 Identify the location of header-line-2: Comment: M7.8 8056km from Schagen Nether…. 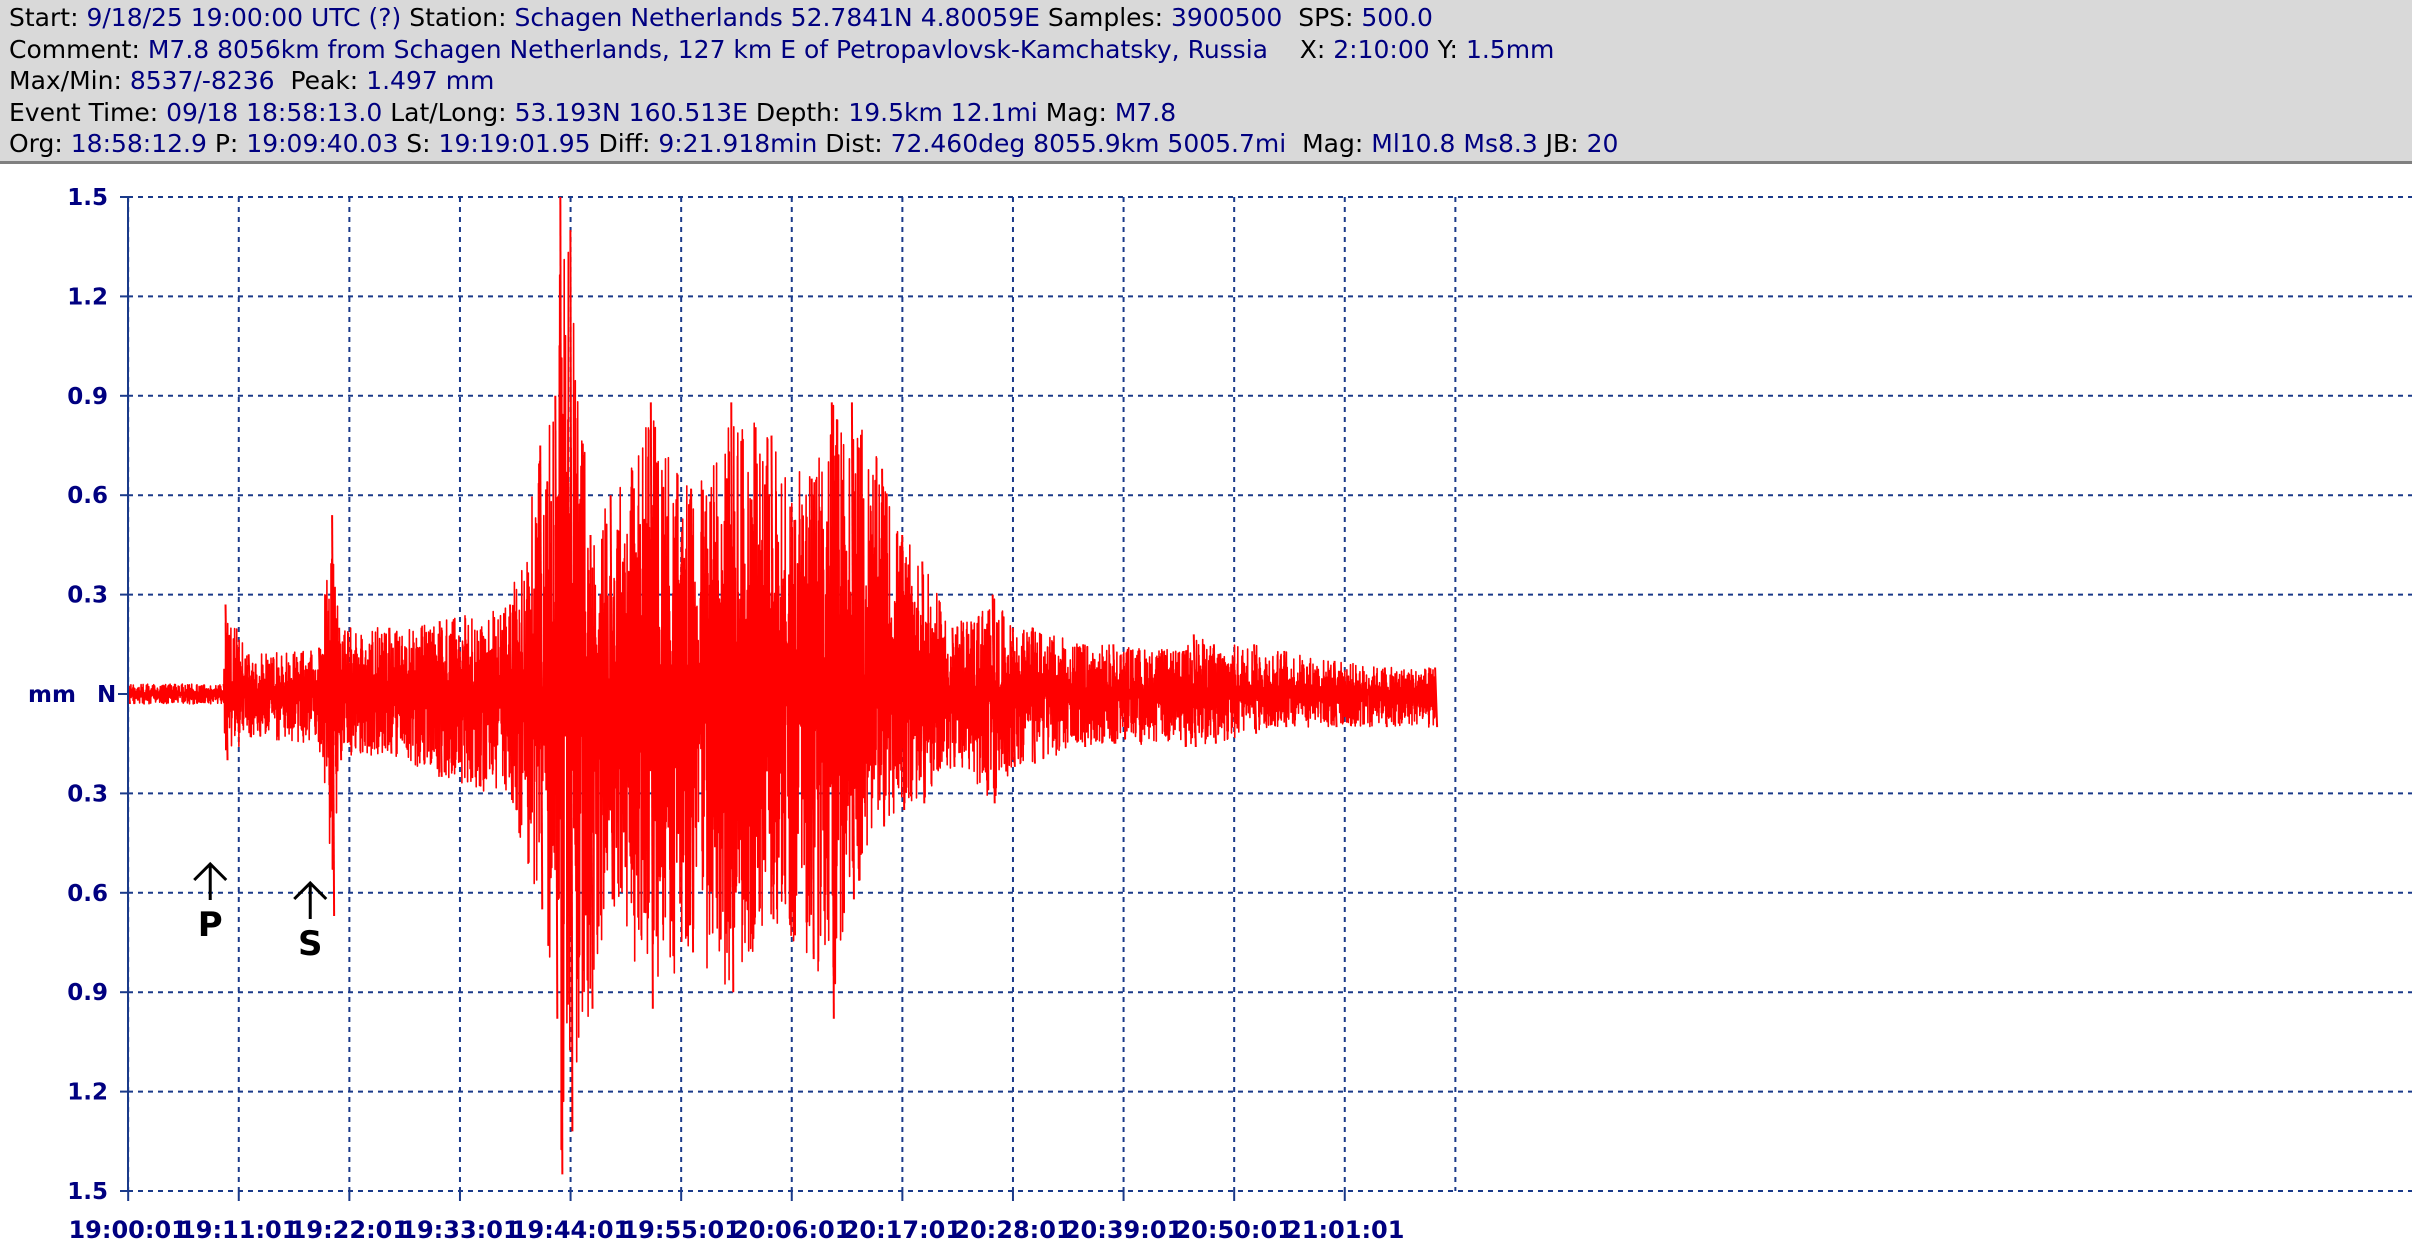
(1210, 50).